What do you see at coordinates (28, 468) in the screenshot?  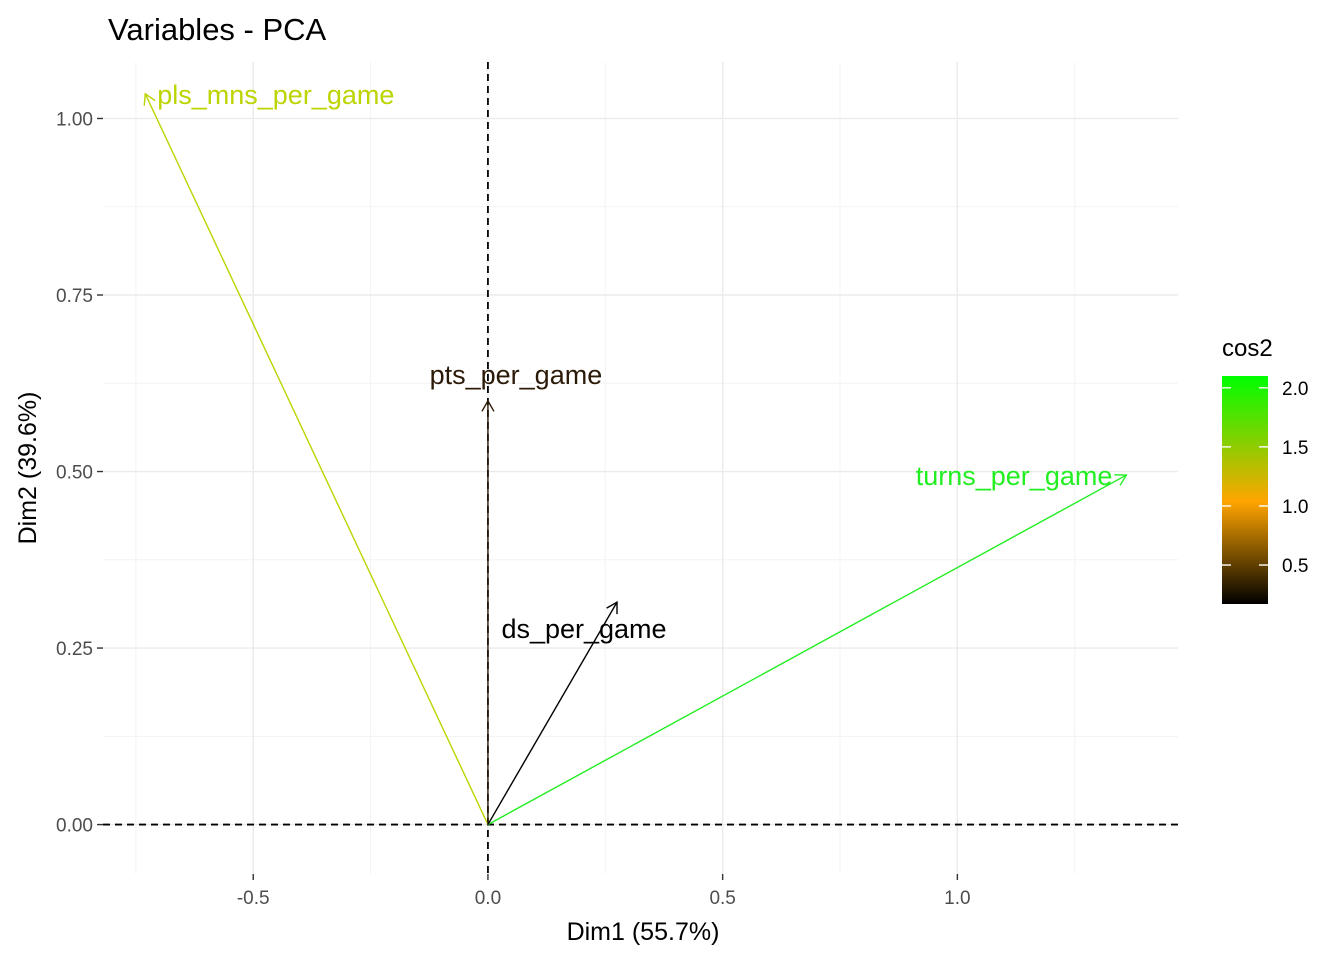 I see `y-axis-title: Dim2 (39.6%)` at bounding box center [28, 468].